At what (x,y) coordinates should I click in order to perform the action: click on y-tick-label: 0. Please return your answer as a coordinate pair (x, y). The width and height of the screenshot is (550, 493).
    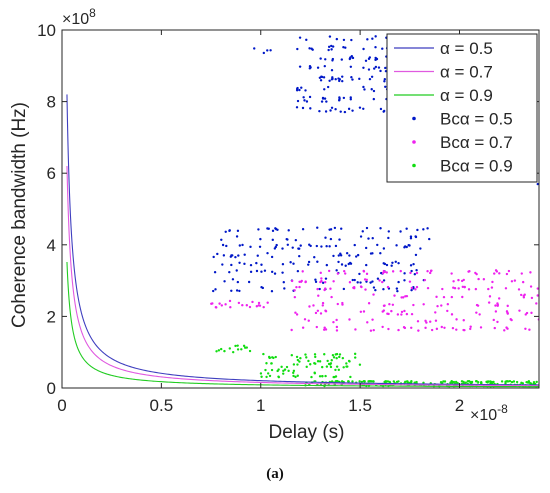
    Looking at the image, I should click on (51, 388).